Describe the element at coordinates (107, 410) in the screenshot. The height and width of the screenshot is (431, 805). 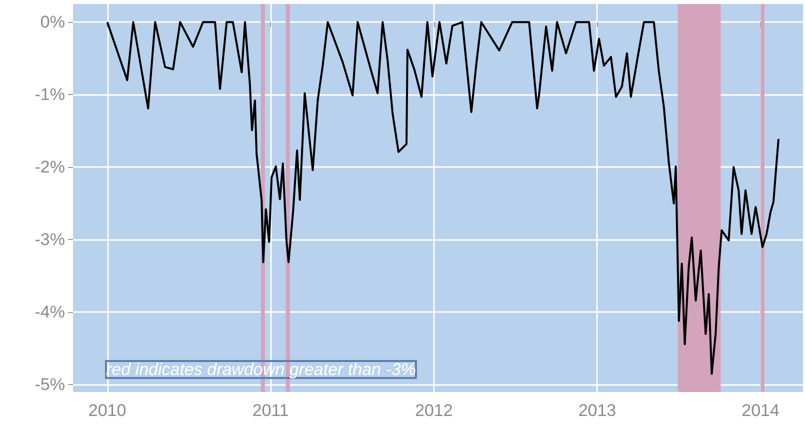
I see `x-tick-label: 2010` at that location.